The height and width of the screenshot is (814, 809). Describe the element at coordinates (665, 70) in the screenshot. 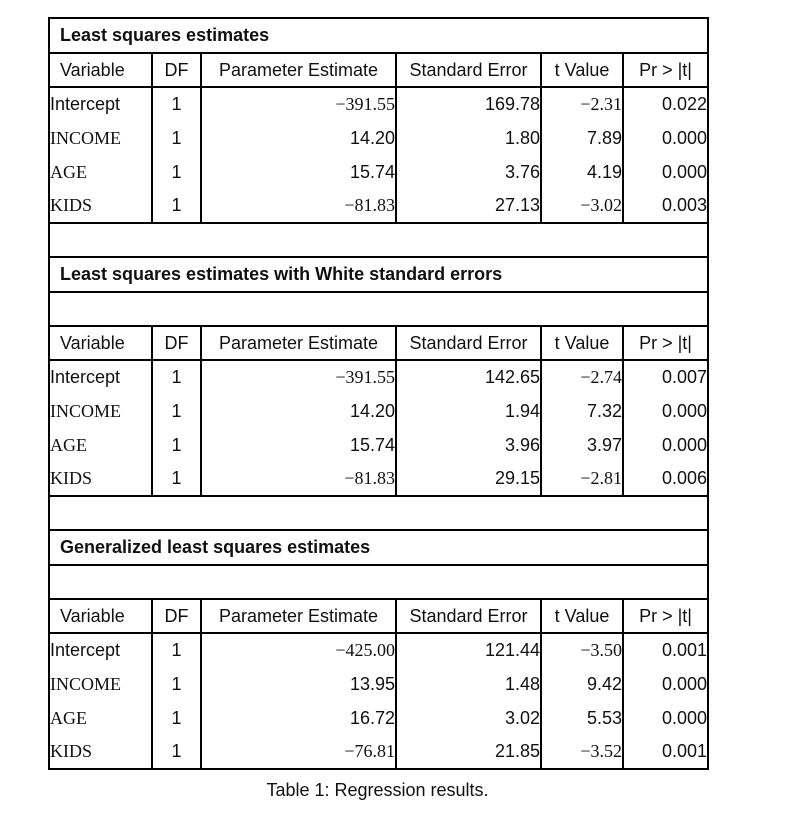

I see `column-header: Pr > |t|` at that location.